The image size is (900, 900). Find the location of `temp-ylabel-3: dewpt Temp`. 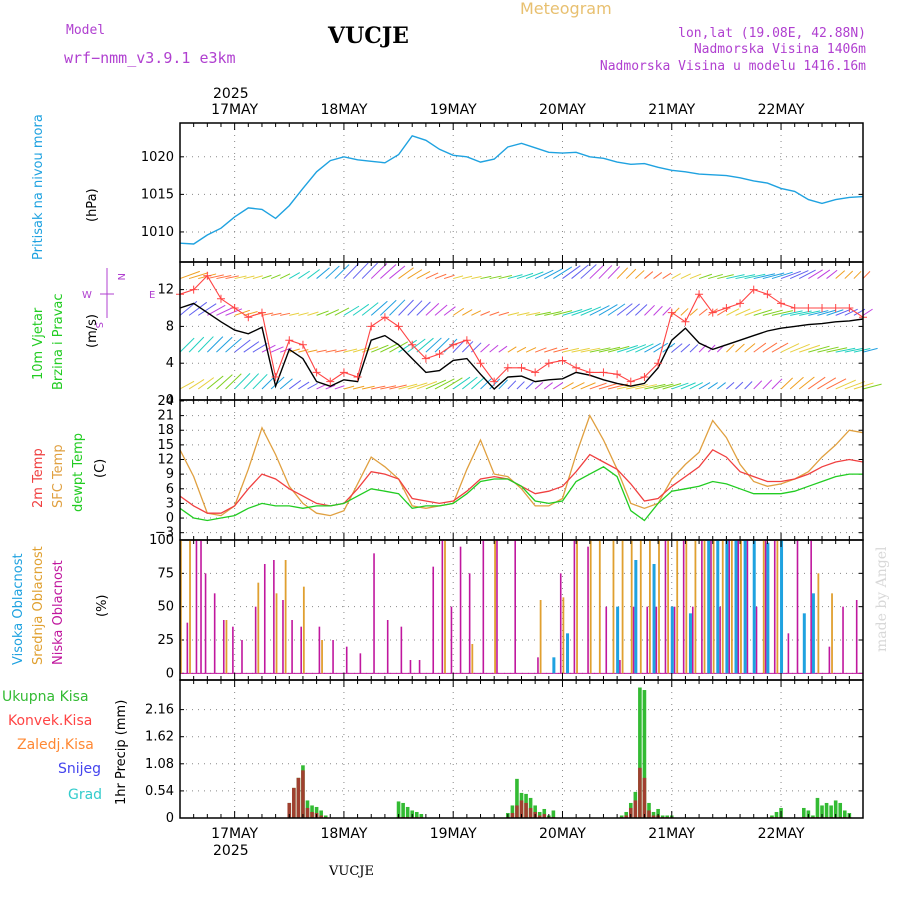

temp-ylabel-3: dewpt Temp is located at coordinates (78, 472).